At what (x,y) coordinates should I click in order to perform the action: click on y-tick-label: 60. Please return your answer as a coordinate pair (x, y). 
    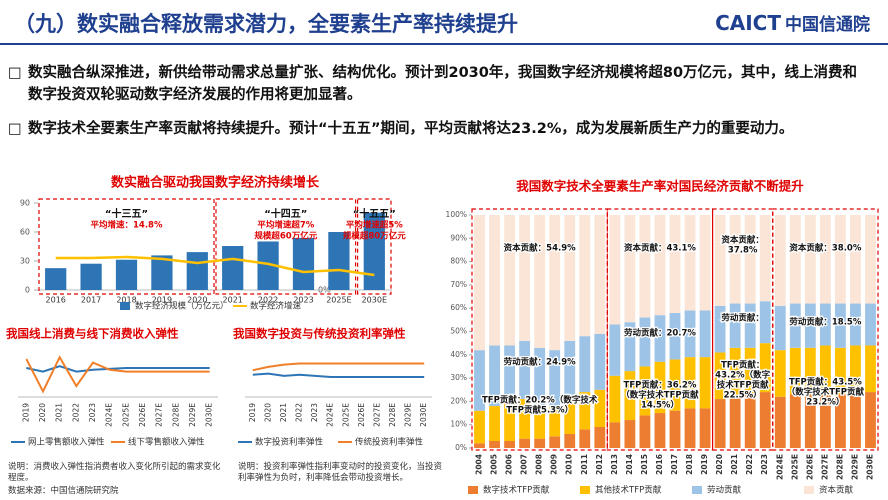
    Looking at the image, I should click on (25, 232).